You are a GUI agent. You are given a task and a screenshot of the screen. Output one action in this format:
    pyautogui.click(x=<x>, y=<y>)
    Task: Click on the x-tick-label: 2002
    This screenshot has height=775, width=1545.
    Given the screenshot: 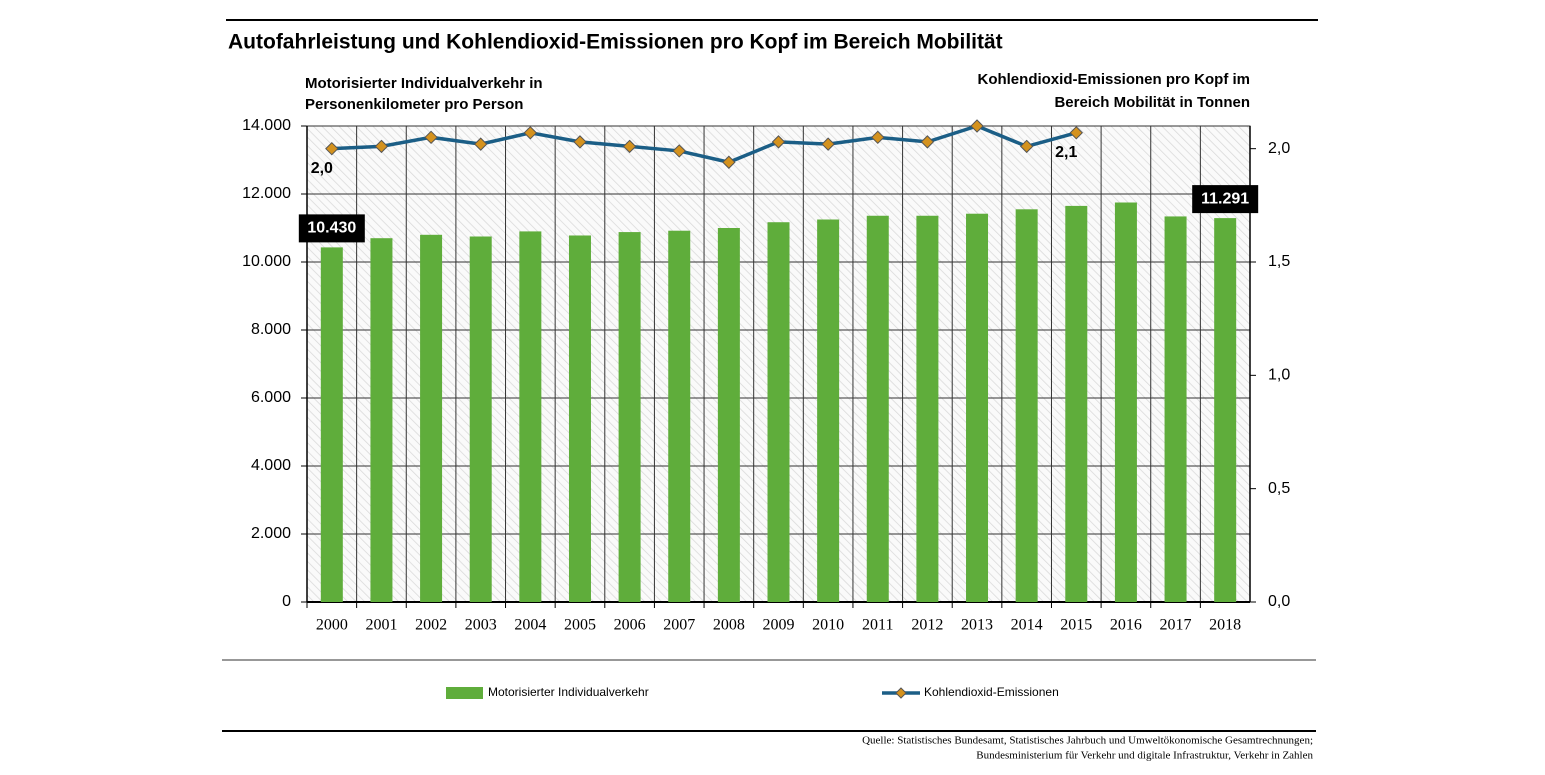 What is the action you would take?
    pyautogui.click(x=431, y=625)
    